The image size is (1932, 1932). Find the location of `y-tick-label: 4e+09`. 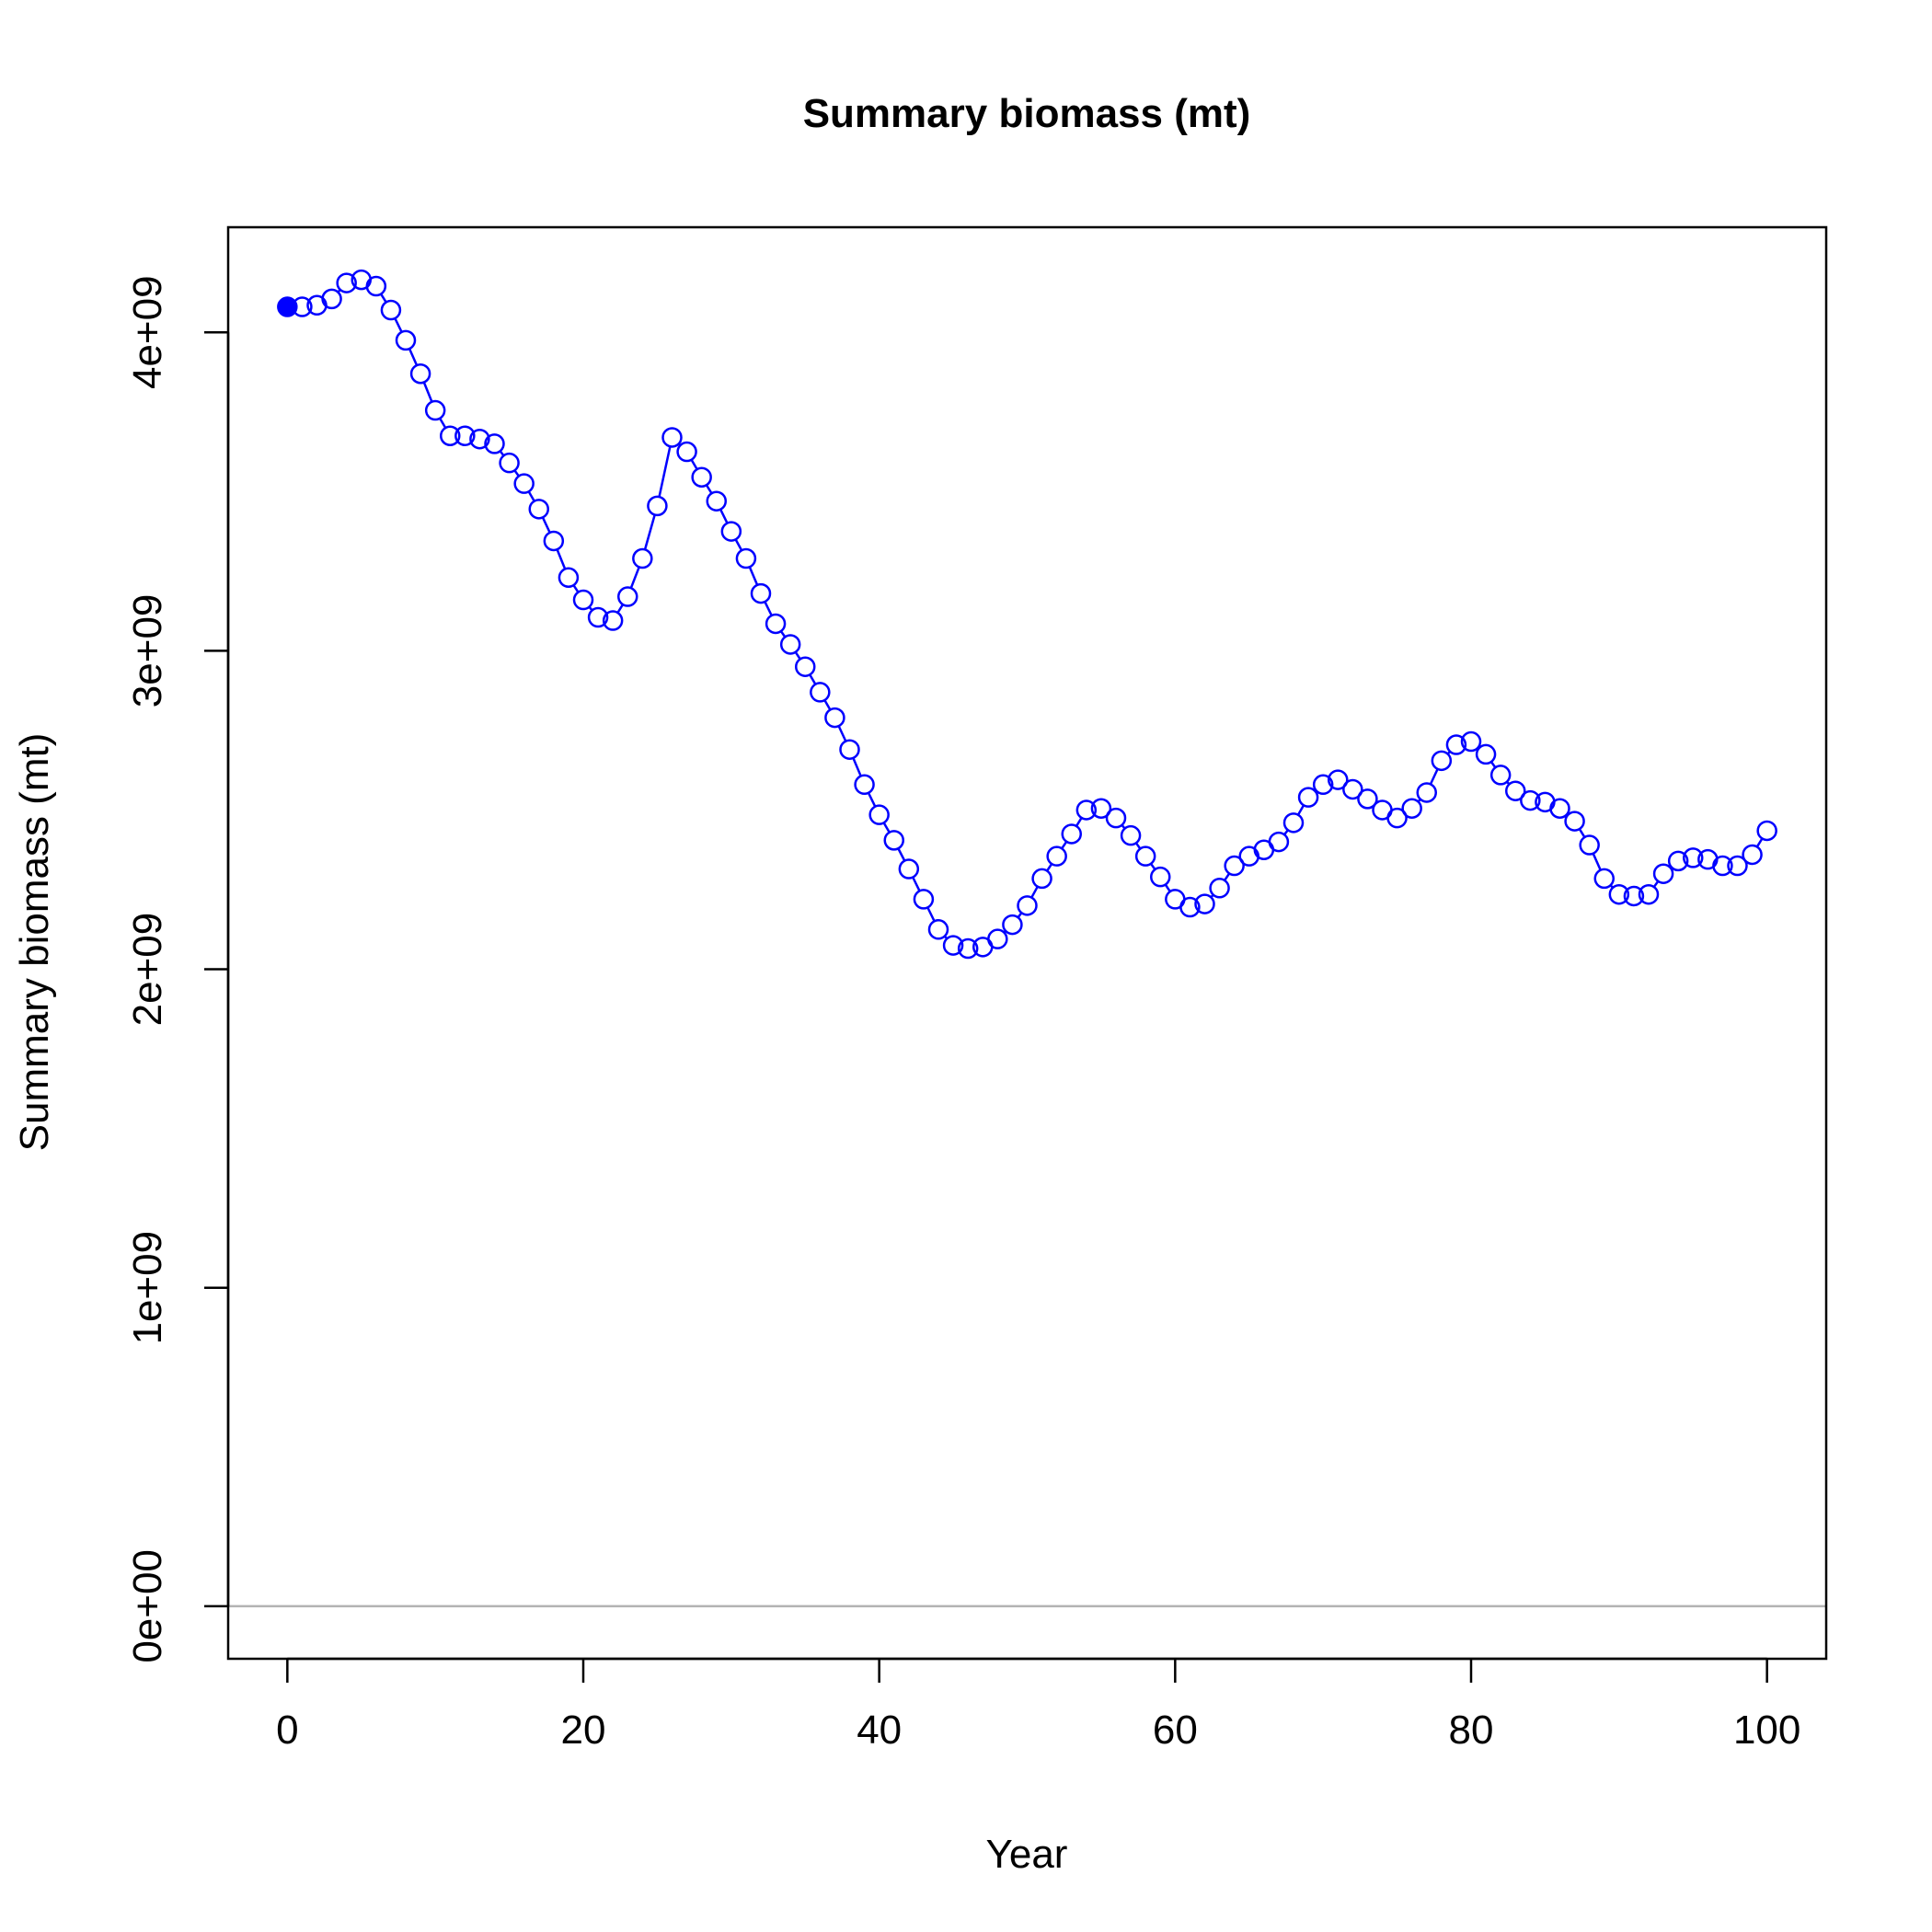

y-tick-label: 4e+09 is located at coordinates (147, 332).